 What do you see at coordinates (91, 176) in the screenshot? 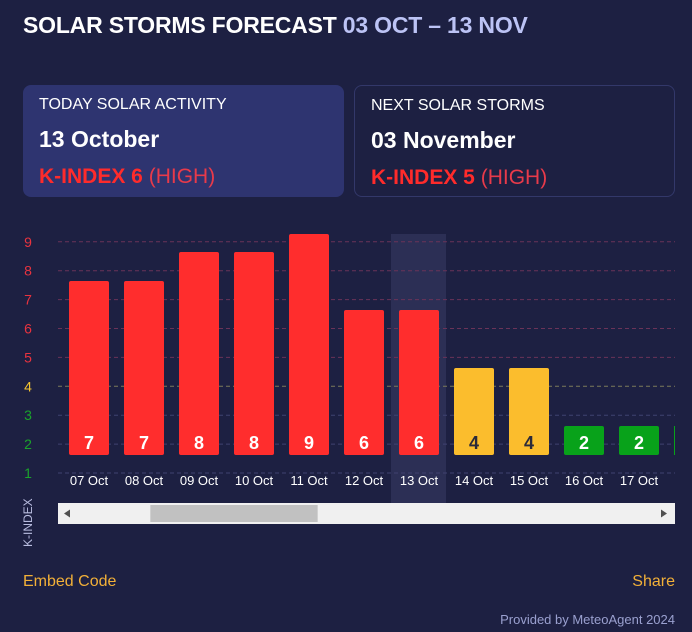
I see `today-kindex-value: K-INDEX 6` at bounding box center [91, 176].